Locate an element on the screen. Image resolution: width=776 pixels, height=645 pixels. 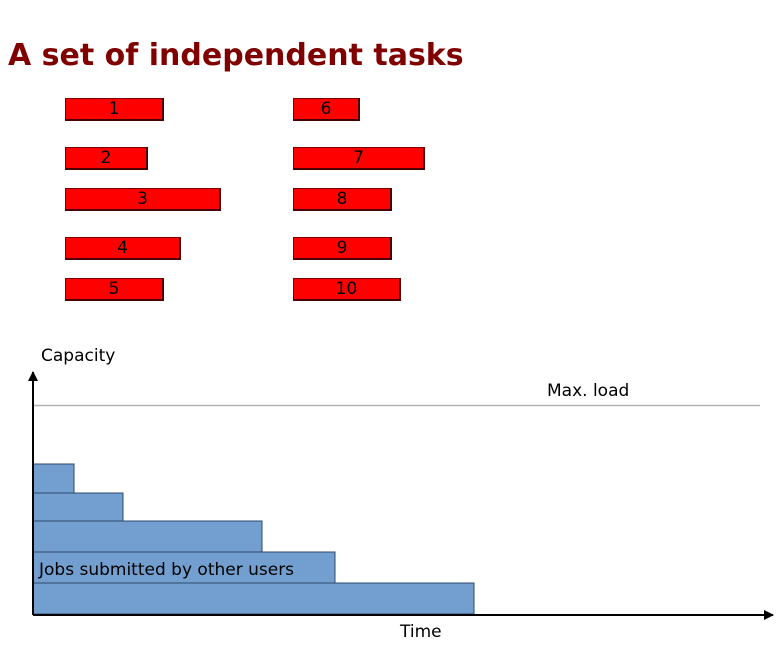
task-bar-6: 6 is located at coordinates (326, 109).